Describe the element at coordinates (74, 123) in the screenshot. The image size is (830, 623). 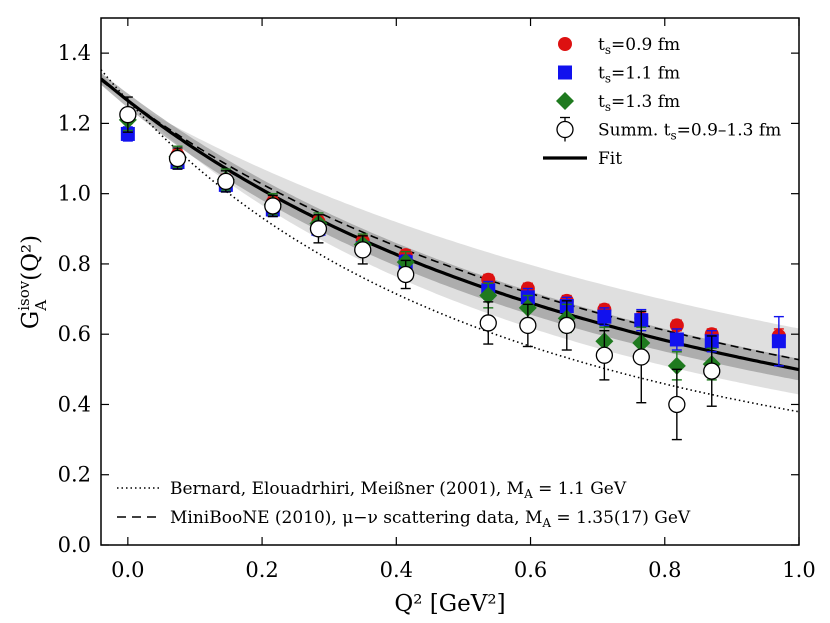
I see `y-tick-label: 1.2` at that location.